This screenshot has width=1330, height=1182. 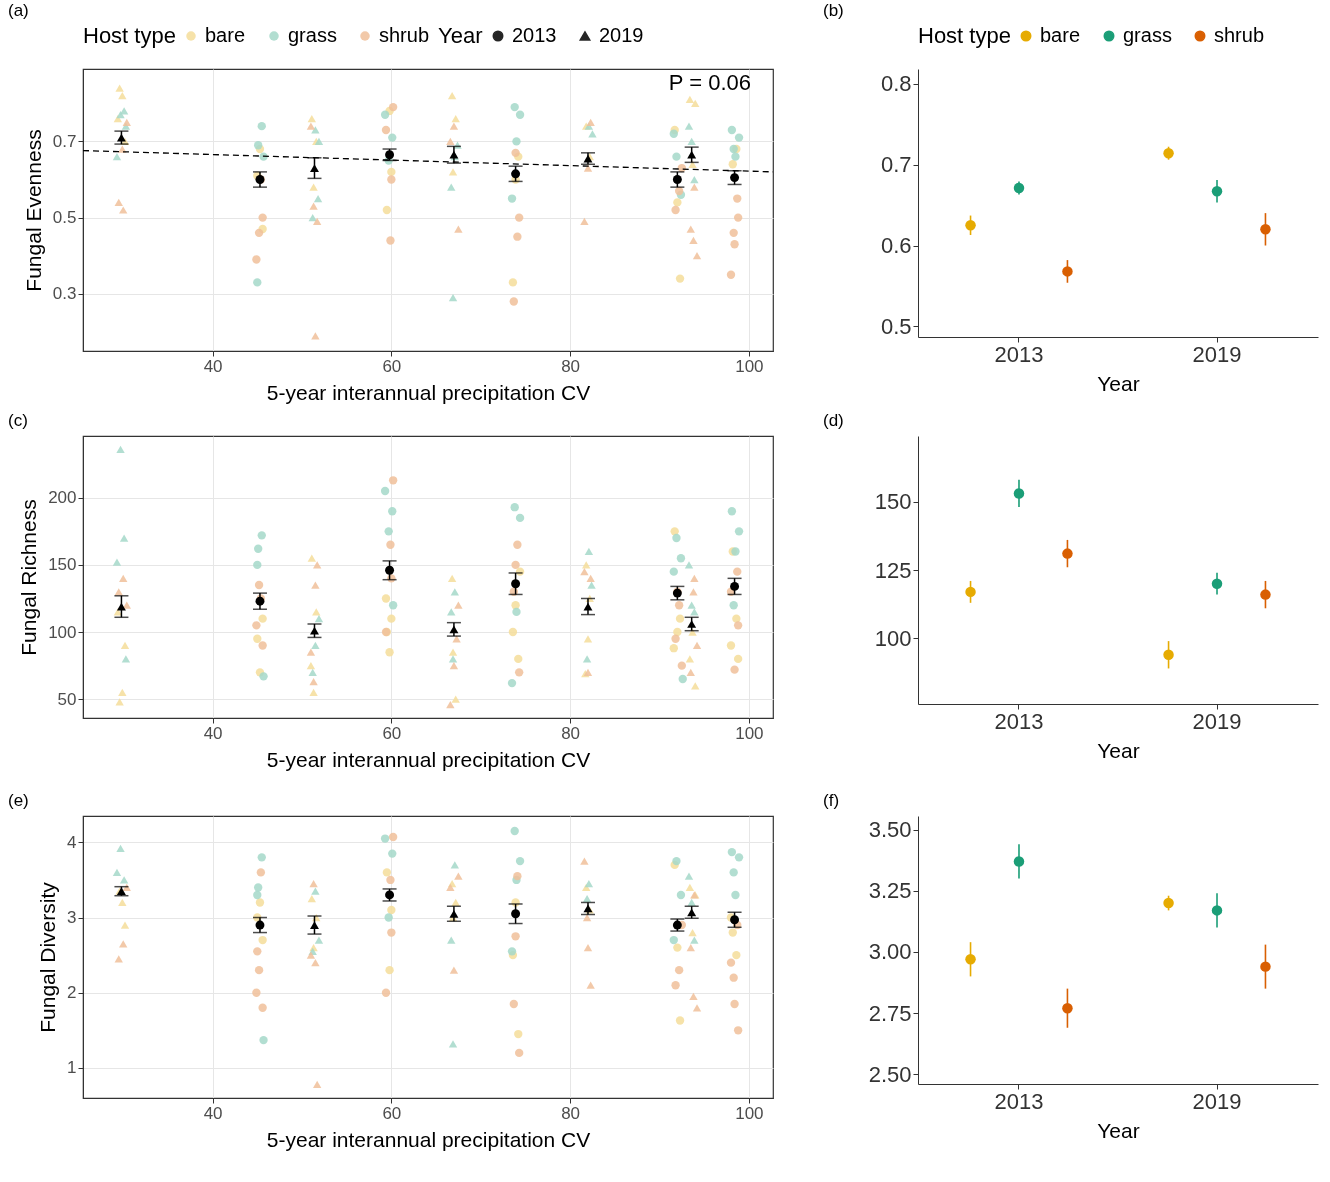 I want to click on y-tick-label: 0.6, so click(x=896, y=246).